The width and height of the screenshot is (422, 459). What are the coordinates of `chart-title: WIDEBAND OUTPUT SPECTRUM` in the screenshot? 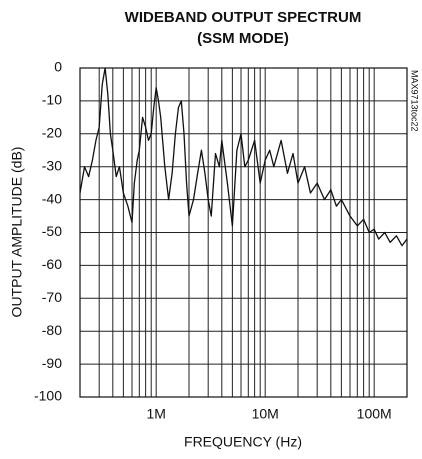 It's located at (243, 17).